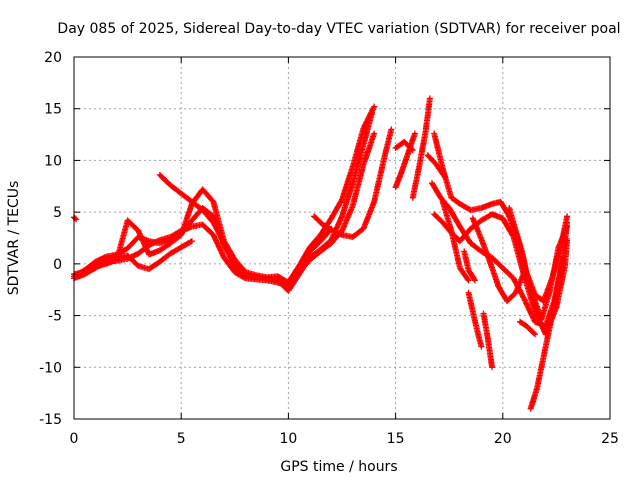  Describe the element at coordinates (181, 439) in the screenshot. I see `x-tick-label: 5` at that location.